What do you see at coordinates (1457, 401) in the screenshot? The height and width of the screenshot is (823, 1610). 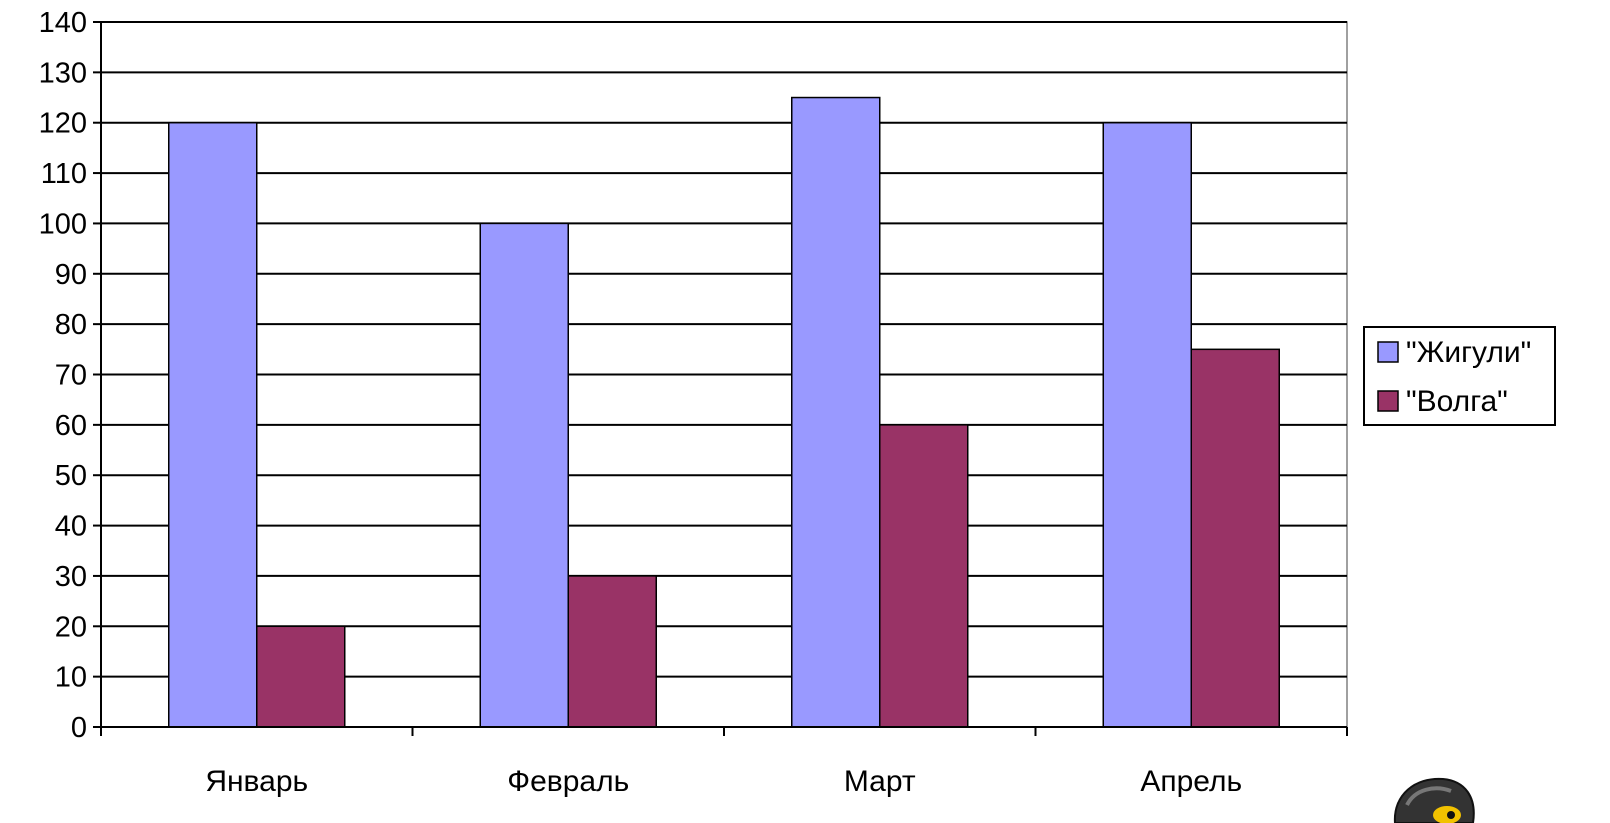 I see `legend-label: "Волга"` at bounding box center [1457, 401].